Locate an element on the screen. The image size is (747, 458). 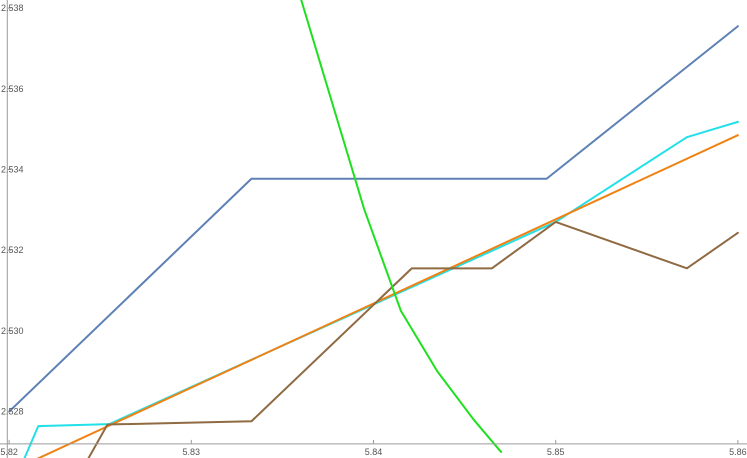
y-tick-label: 2.530 is located at coordinates (12, 331).